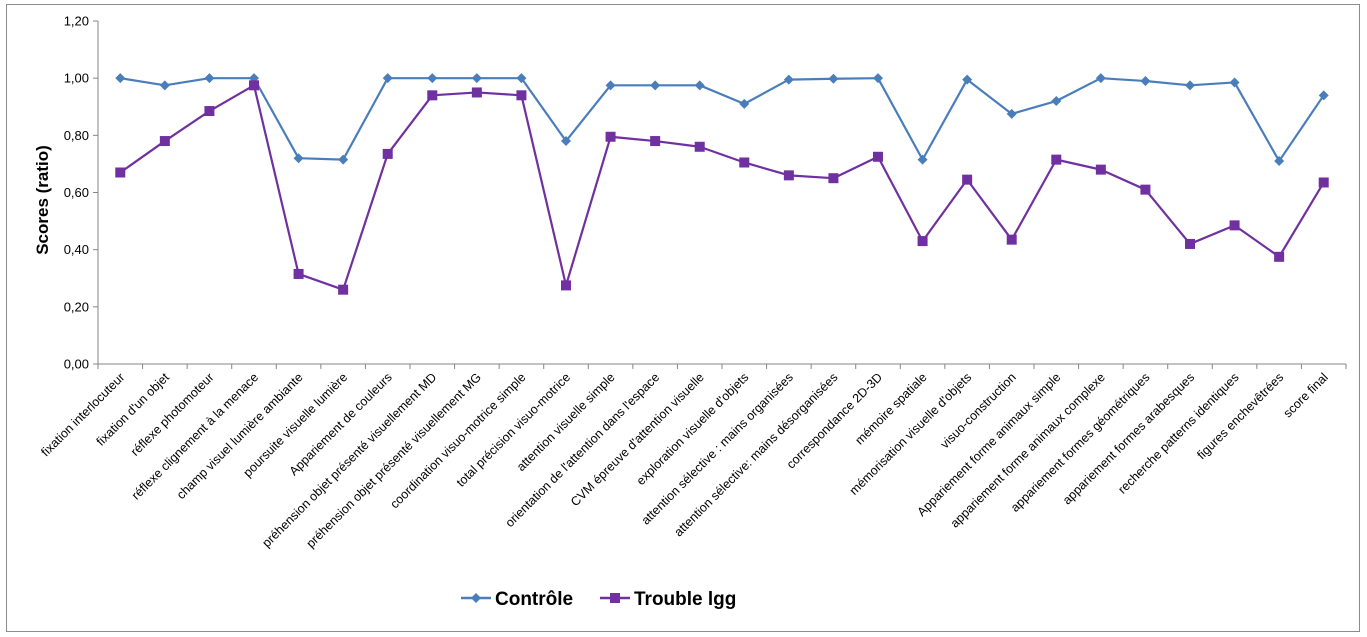  Describe the element at coordinates (534, 599) in the screenshot. I see `legend-label: Contrôle` at that location.